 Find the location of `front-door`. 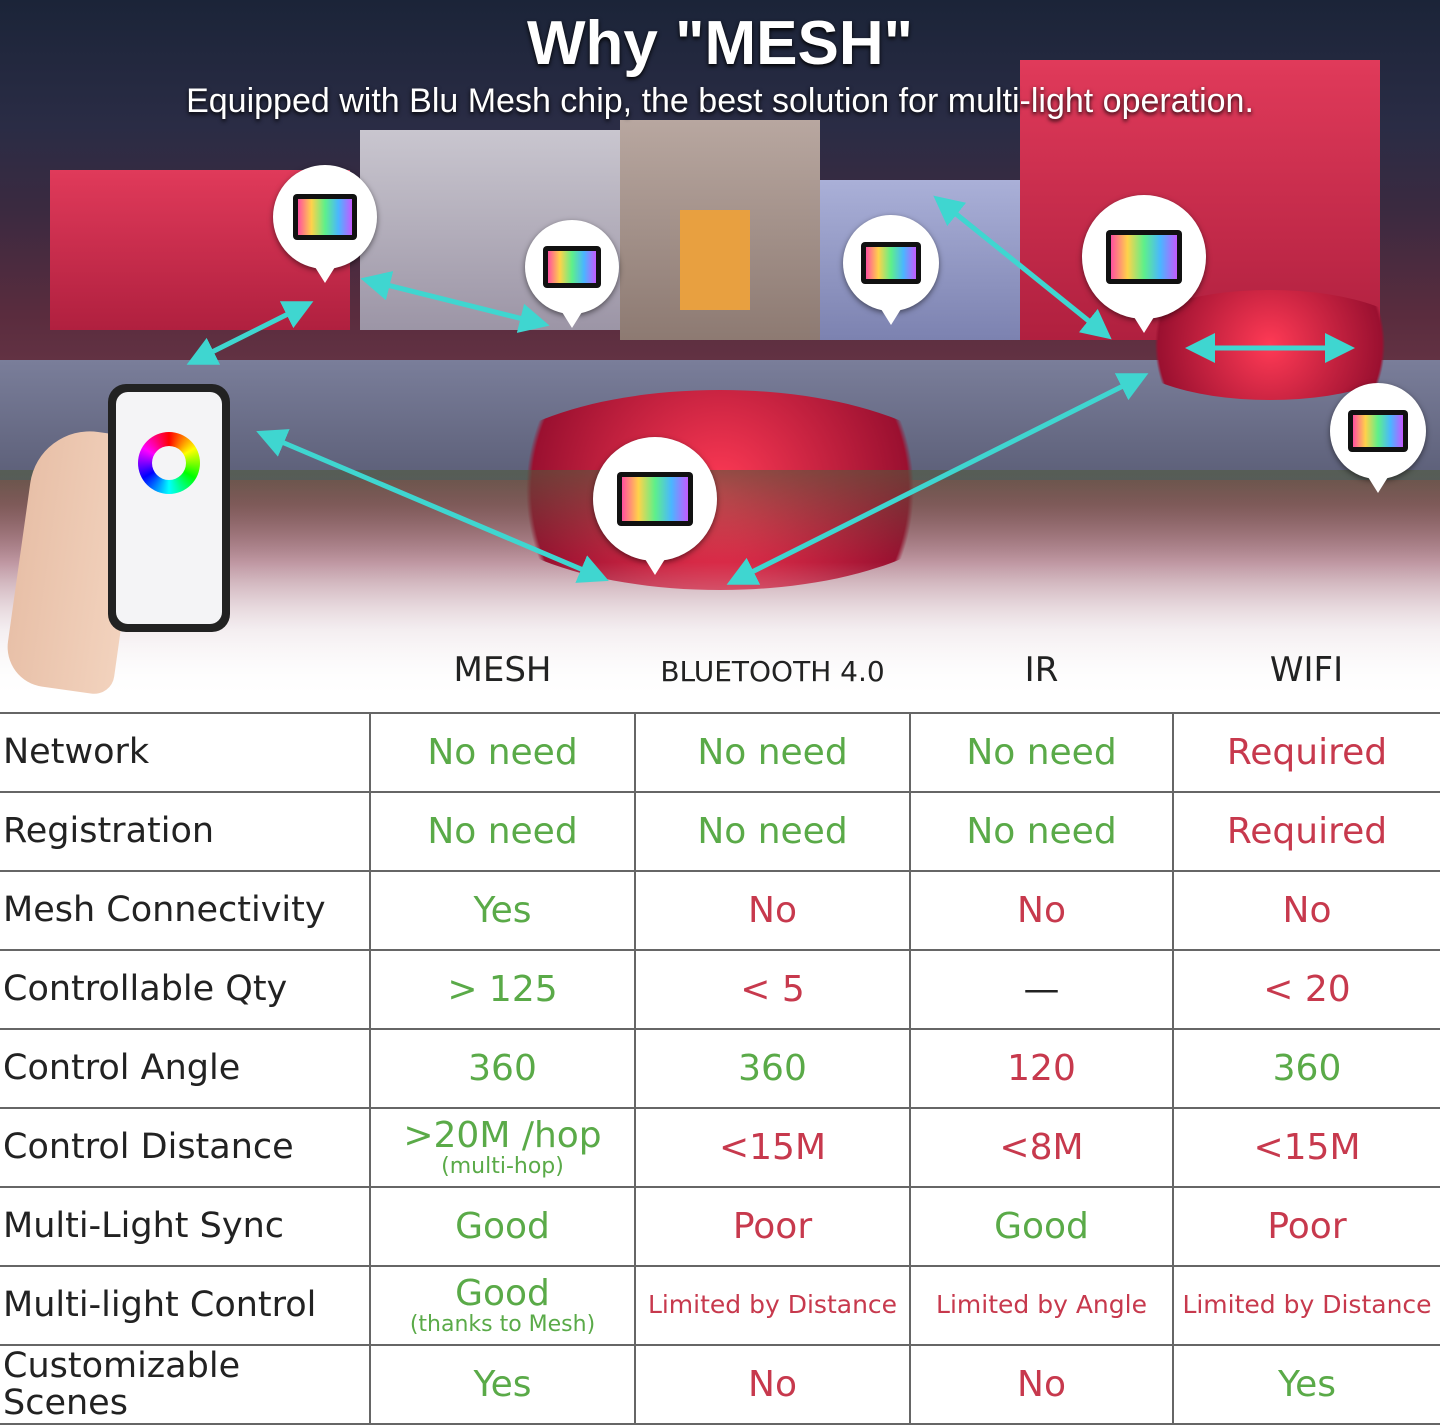

front-door is located at coordinates (715, 260).